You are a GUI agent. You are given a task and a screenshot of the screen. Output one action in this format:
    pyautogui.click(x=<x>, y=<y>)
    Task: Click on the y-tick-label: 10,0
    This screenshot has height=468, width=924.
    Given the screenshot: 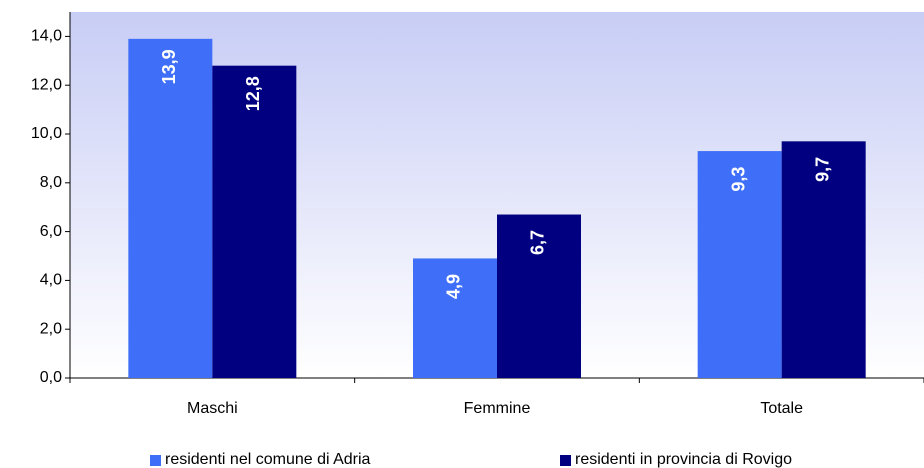 What is the action you would take?
    pyautogui.click(x=46, y=133)
    